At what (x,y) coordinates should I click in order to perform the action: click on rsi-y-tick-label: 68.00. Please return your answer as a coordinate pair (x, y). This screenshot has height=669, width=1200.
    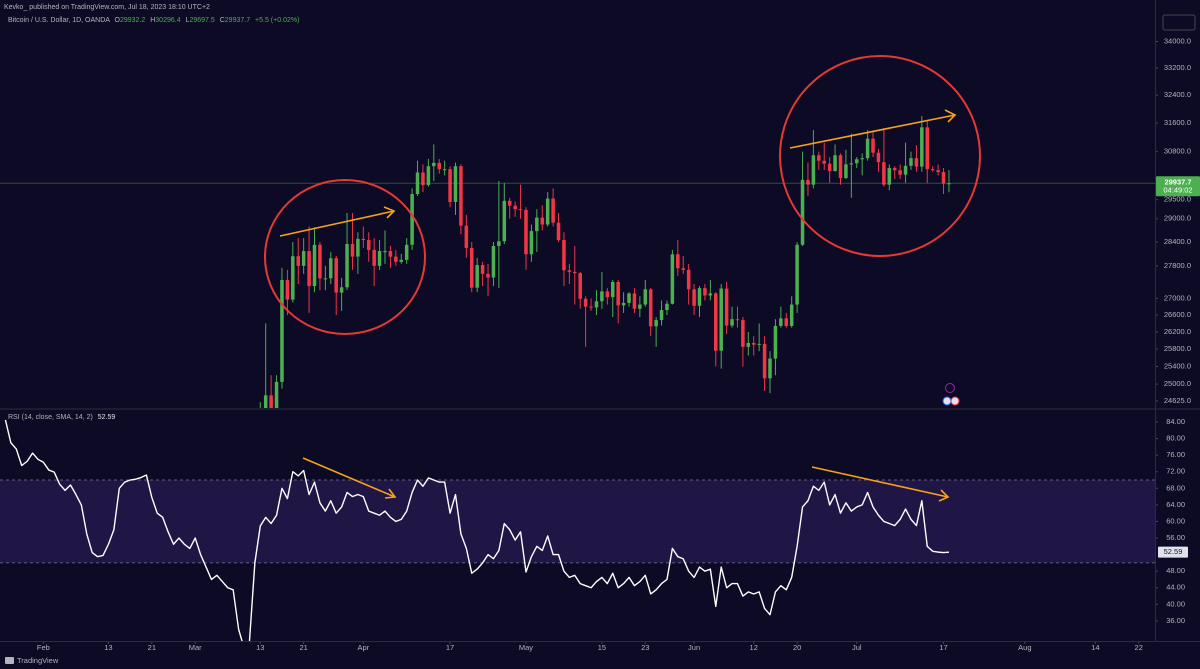
    Looking at the image, I should click on (1175, 487).